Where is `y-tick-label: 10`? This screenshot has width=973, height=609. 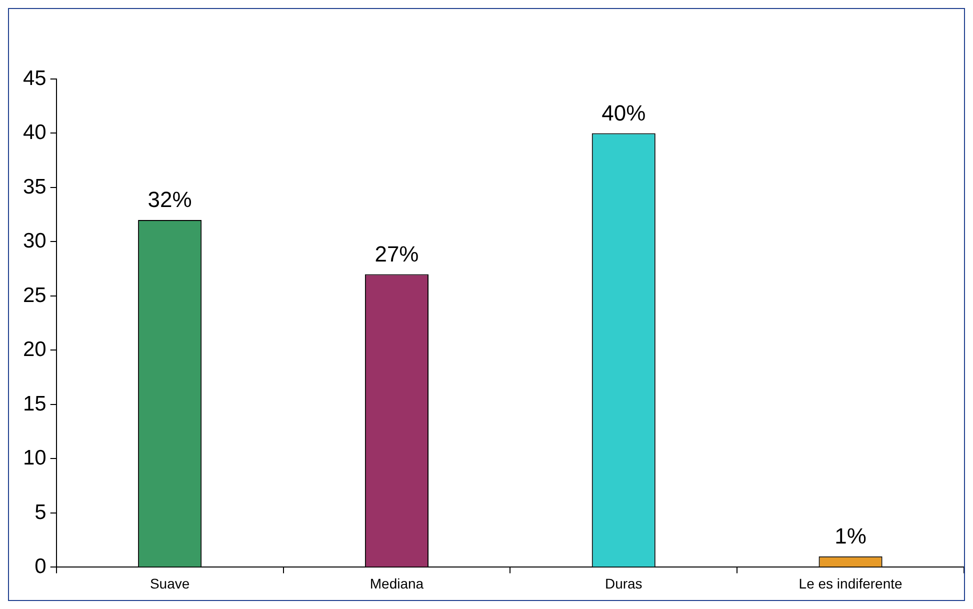 y-tick-label: 10 is located at coordinates (34, 458).